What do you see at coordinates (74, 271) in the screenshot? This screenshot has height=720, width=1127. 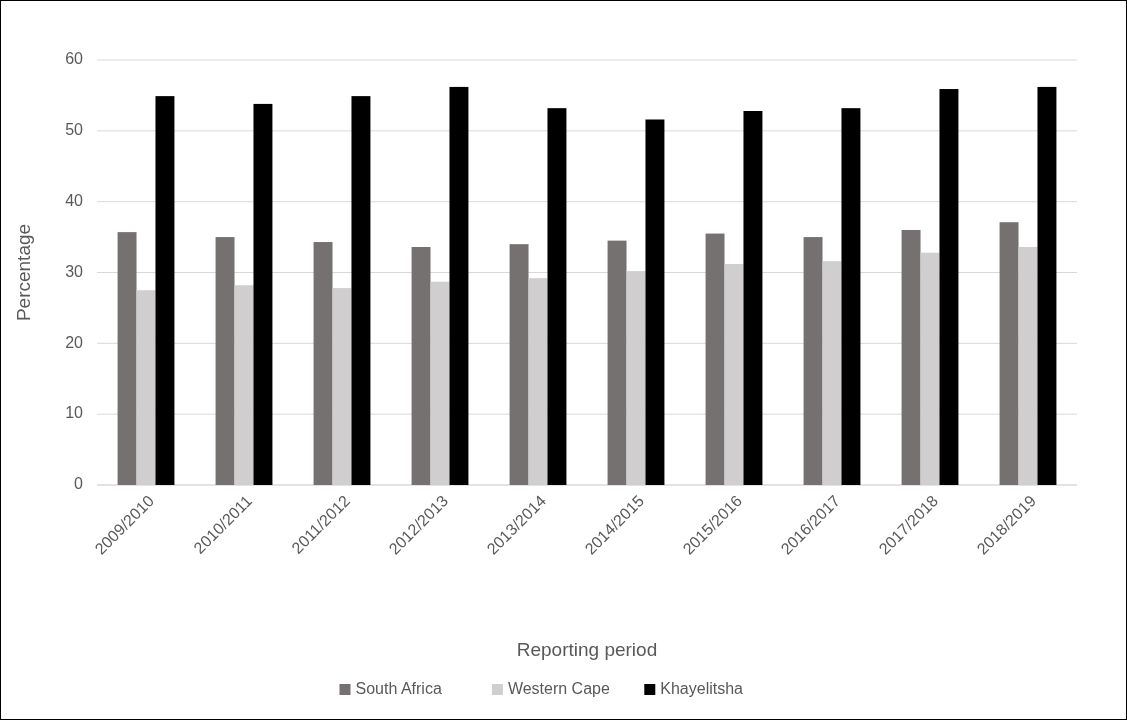 I see `y-tick-label: 30` at bounding box center [74, 271].